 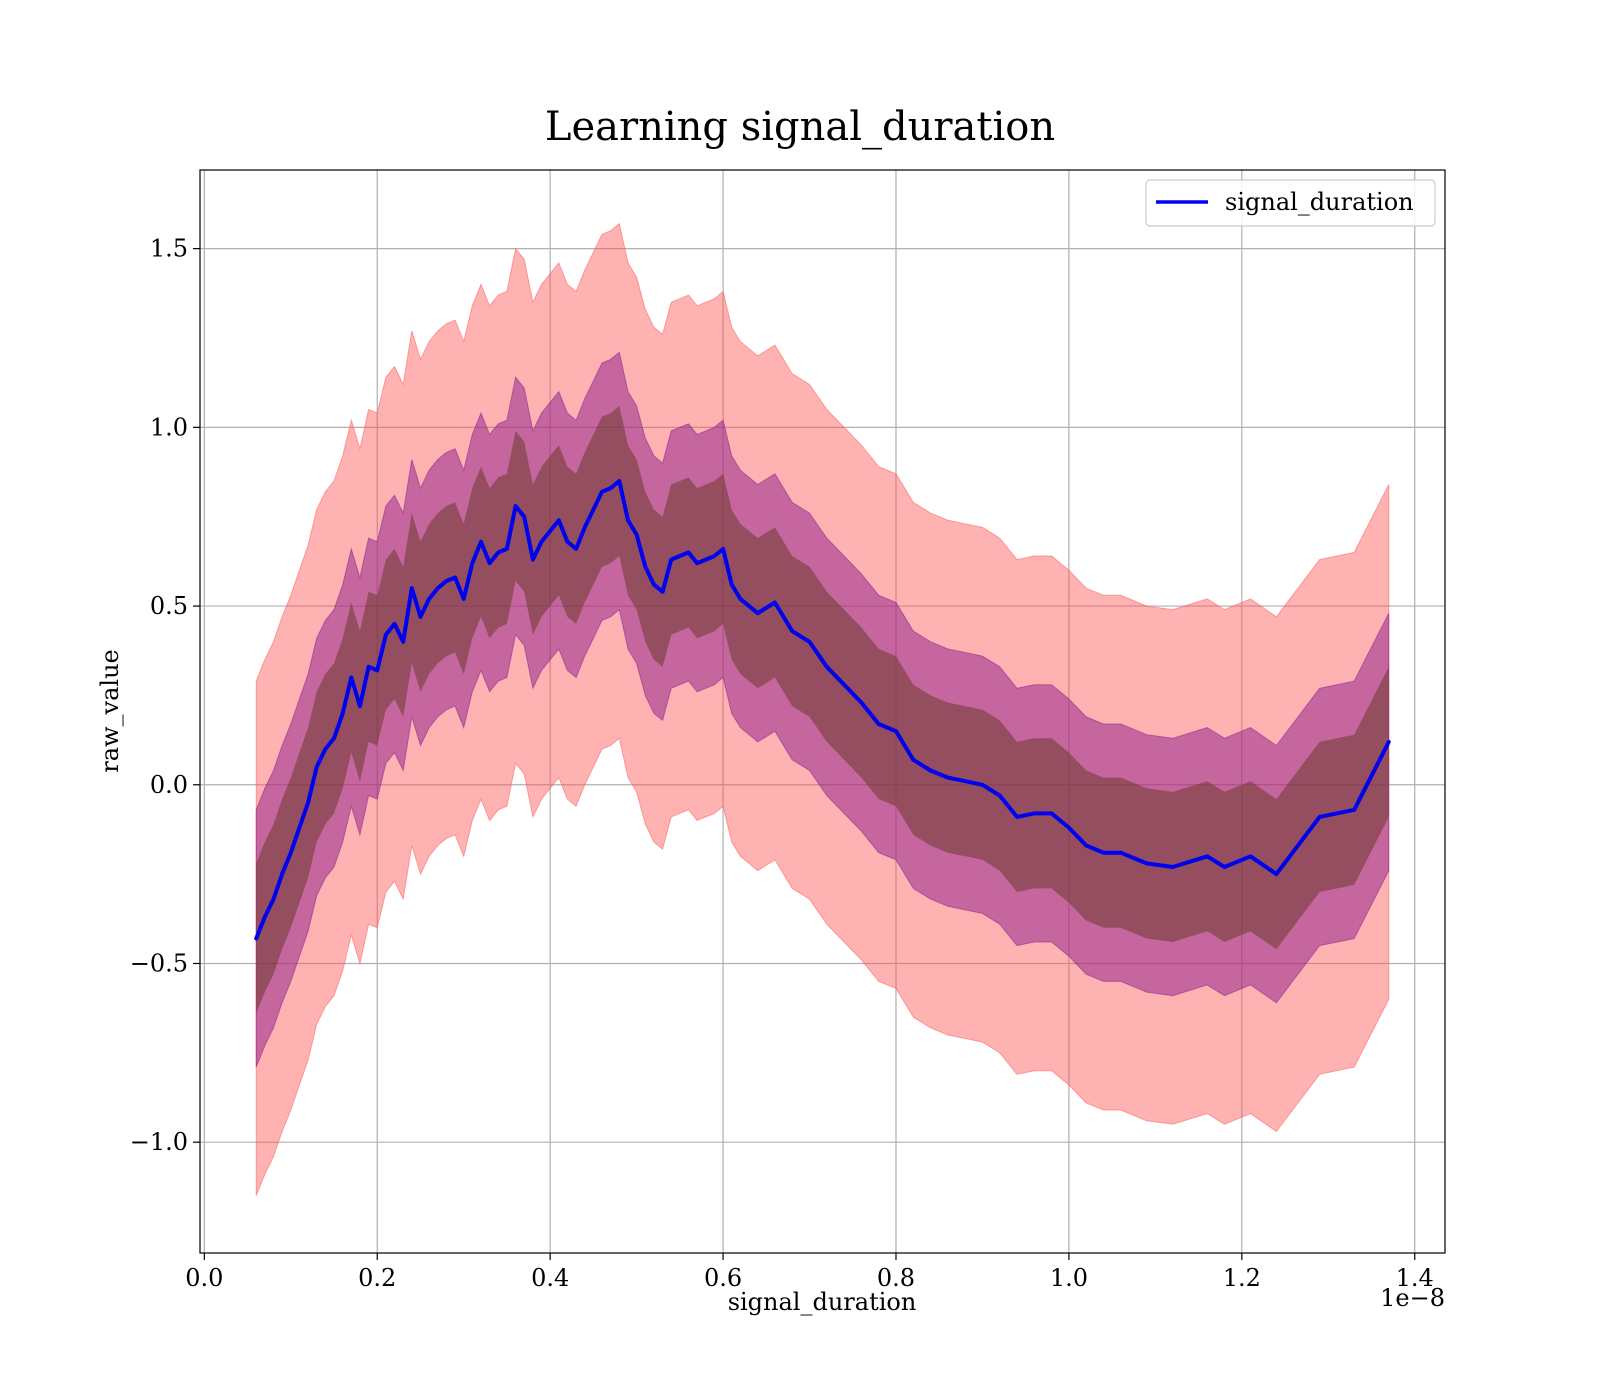 I want to click on x-tick-label: 1.2, so click(x=1242, y=1278).